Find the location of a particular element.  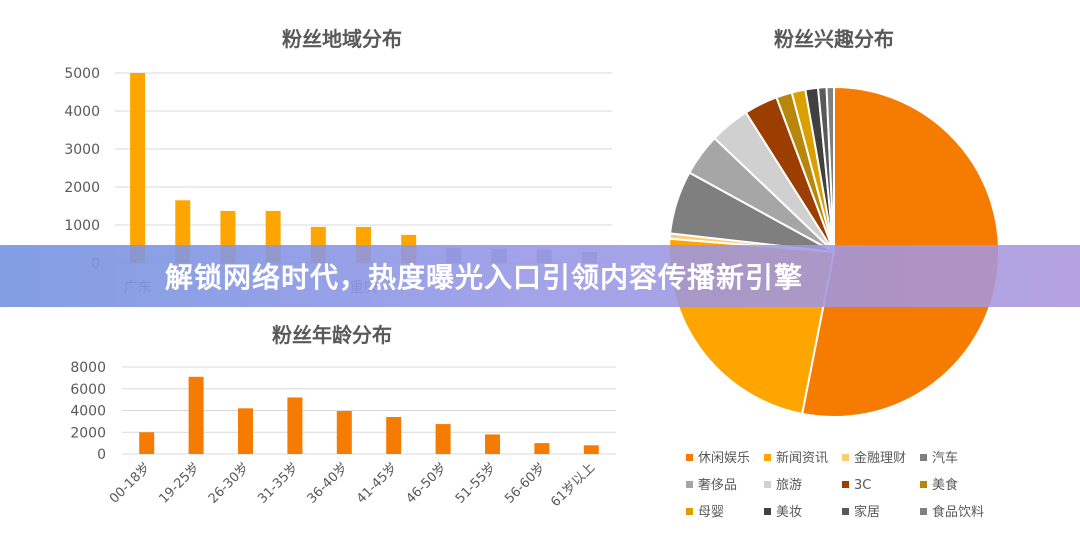

region-y-tick: 3000 is located at coordinates (82, 150).